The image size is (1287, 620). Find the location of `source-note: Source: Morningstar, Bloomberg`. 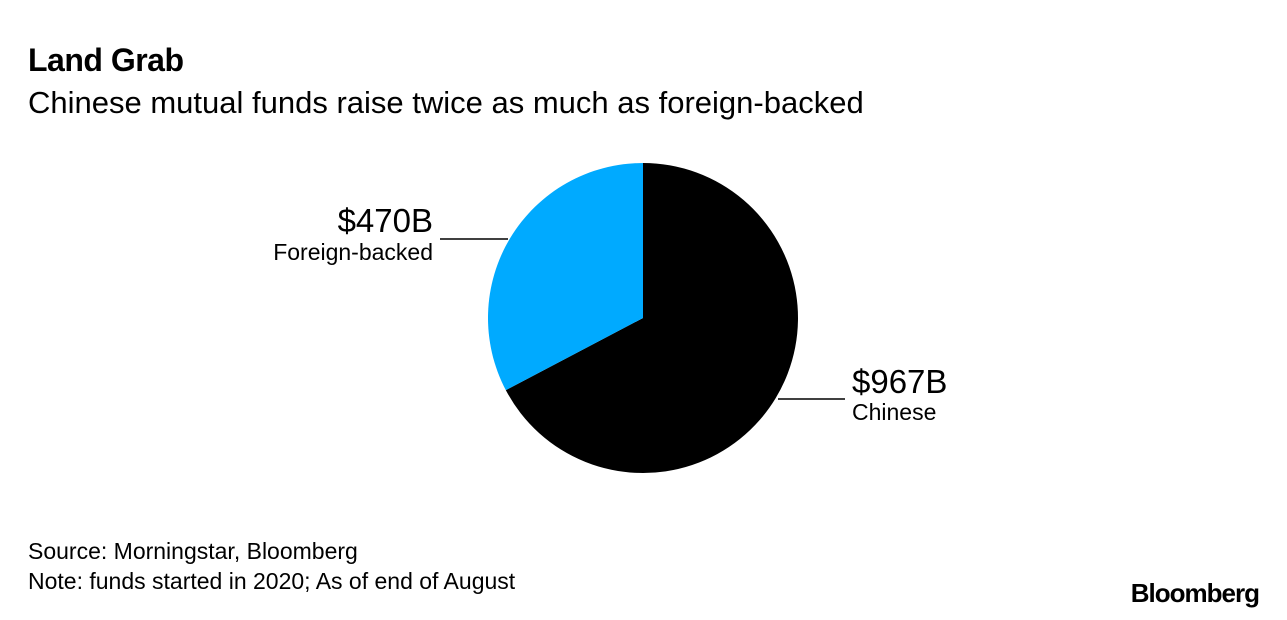

source-note: Source: Morningstar, Bloomberg is located at coordinates (193, 551).